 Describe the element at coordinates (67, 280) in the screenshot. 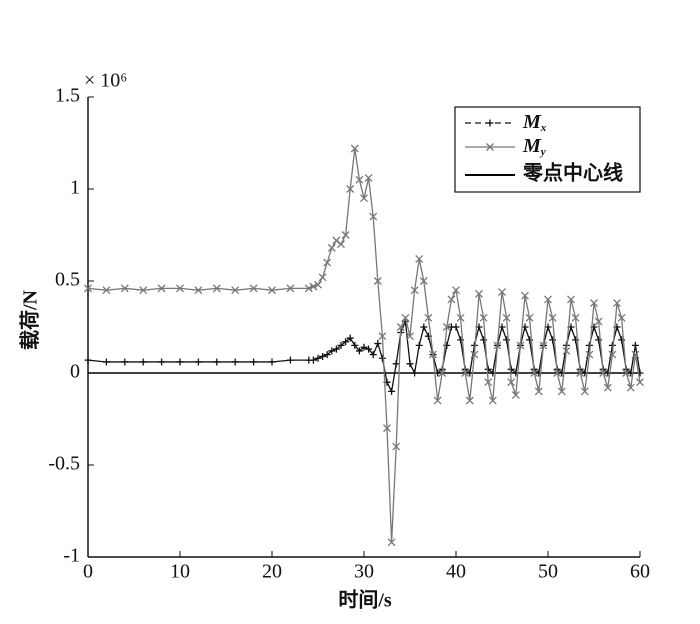

I see `y-tick-label: 0.5` at that location.